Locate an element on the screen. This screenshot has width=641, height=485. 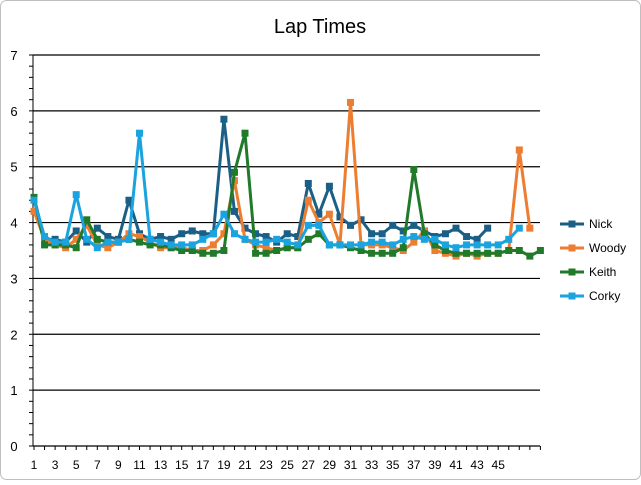
x-tick-label: 17 is located at coordinates (203, 465).